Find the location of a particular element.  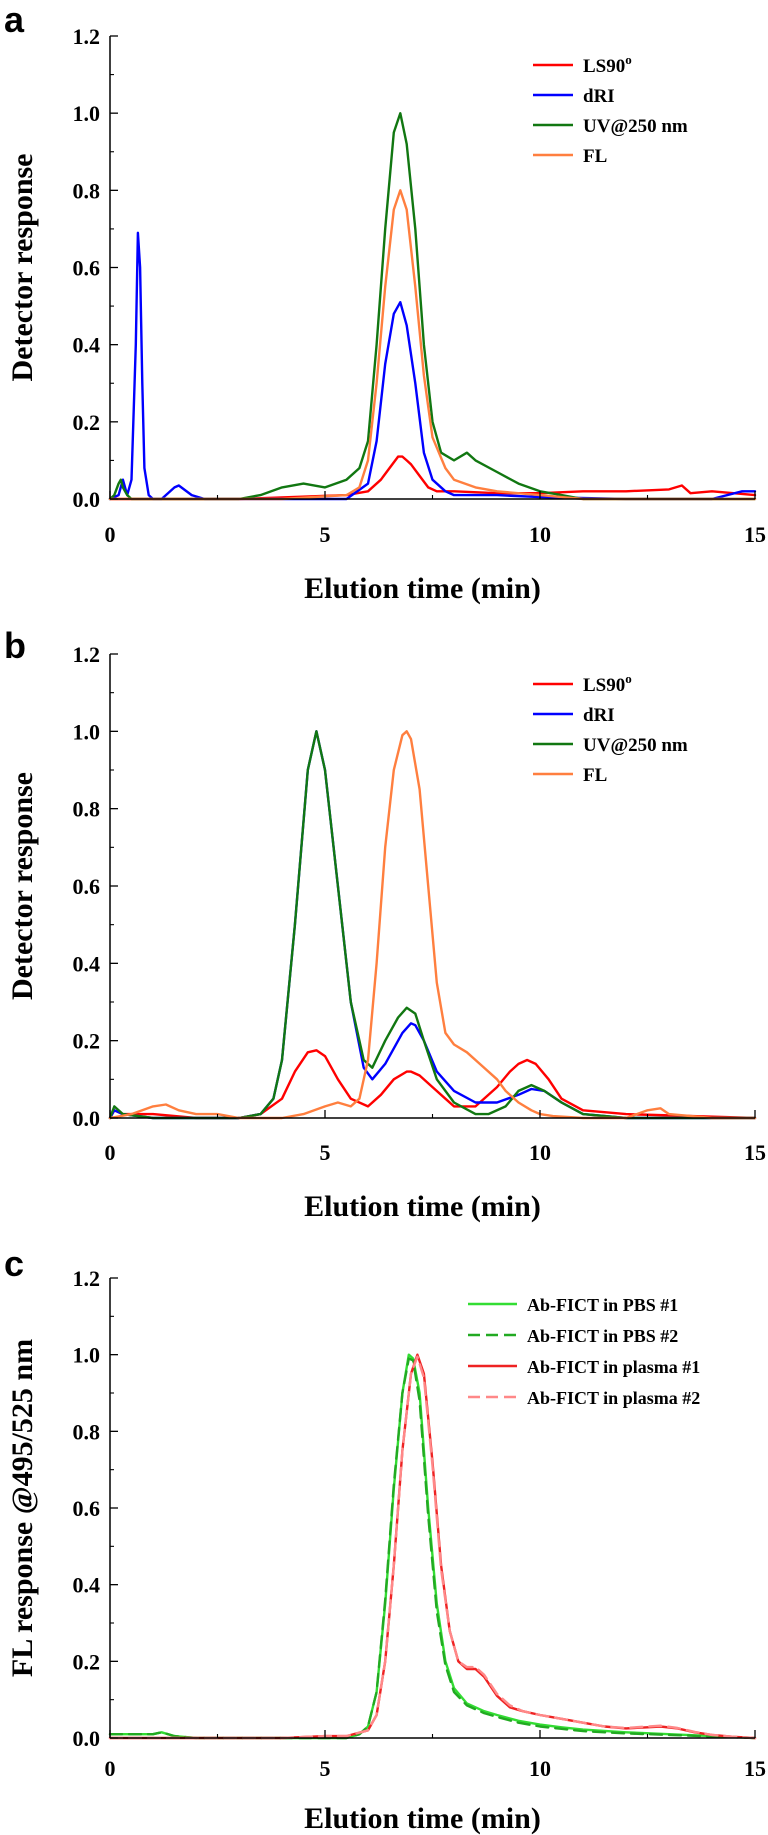

legend-label-text: Ab-FICT in plasma #2 is located at coordinates (613, 1398).